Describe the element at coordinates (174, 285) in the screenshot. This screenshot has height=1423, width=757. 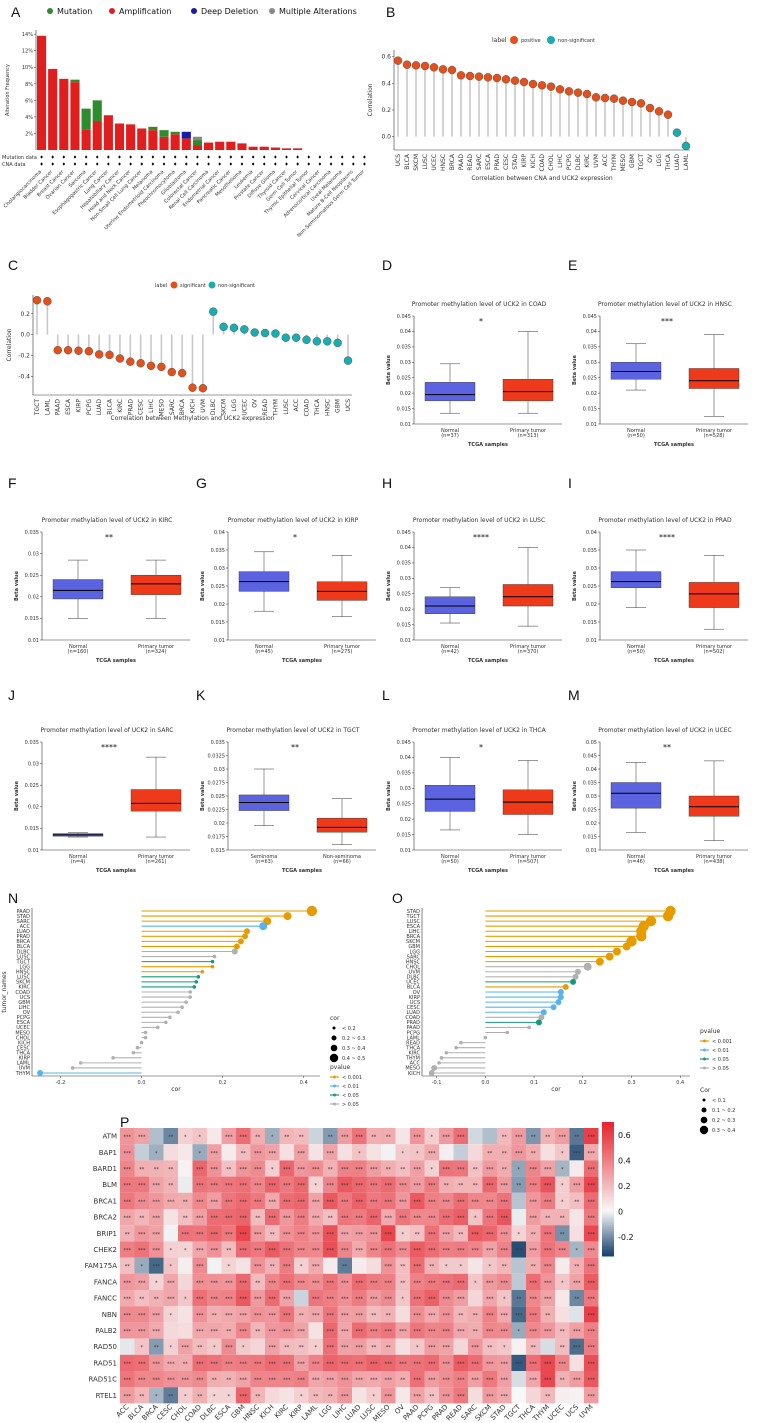
I see `legend-swatch-significant` at that location.